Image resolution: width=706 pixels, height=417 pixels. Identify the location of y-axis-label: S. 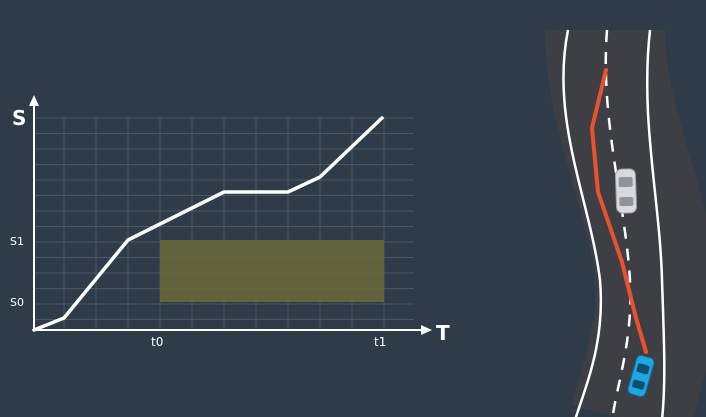
(19, 118).